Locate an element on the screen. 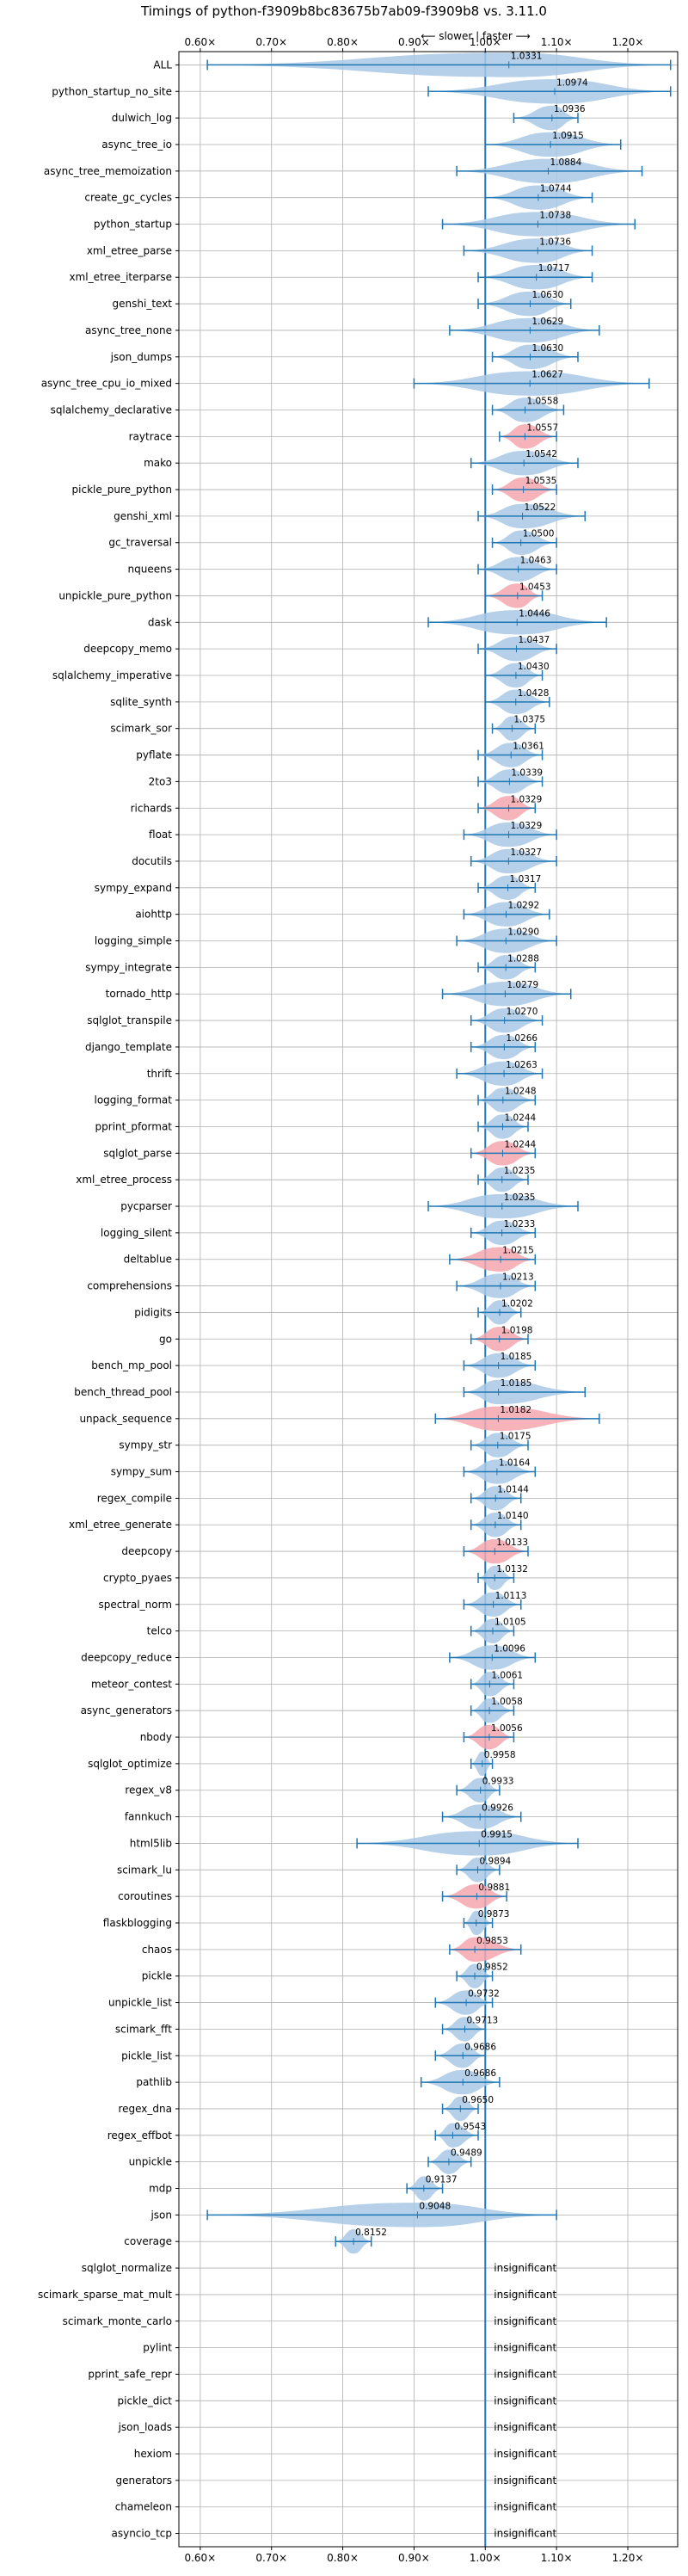  x-tick-label-top: 0.80× is located at coordinates (343, 42).